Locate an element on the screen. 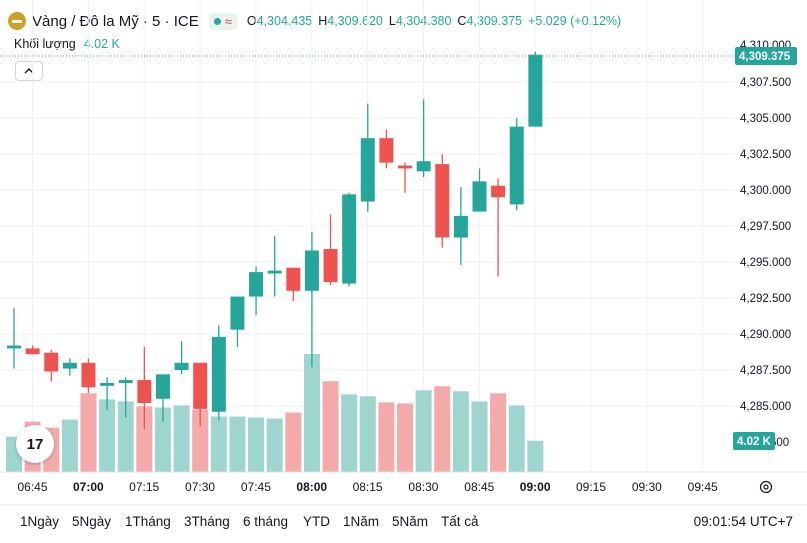  x-tick-label: 07:45 is located at coordinates (256, 487).